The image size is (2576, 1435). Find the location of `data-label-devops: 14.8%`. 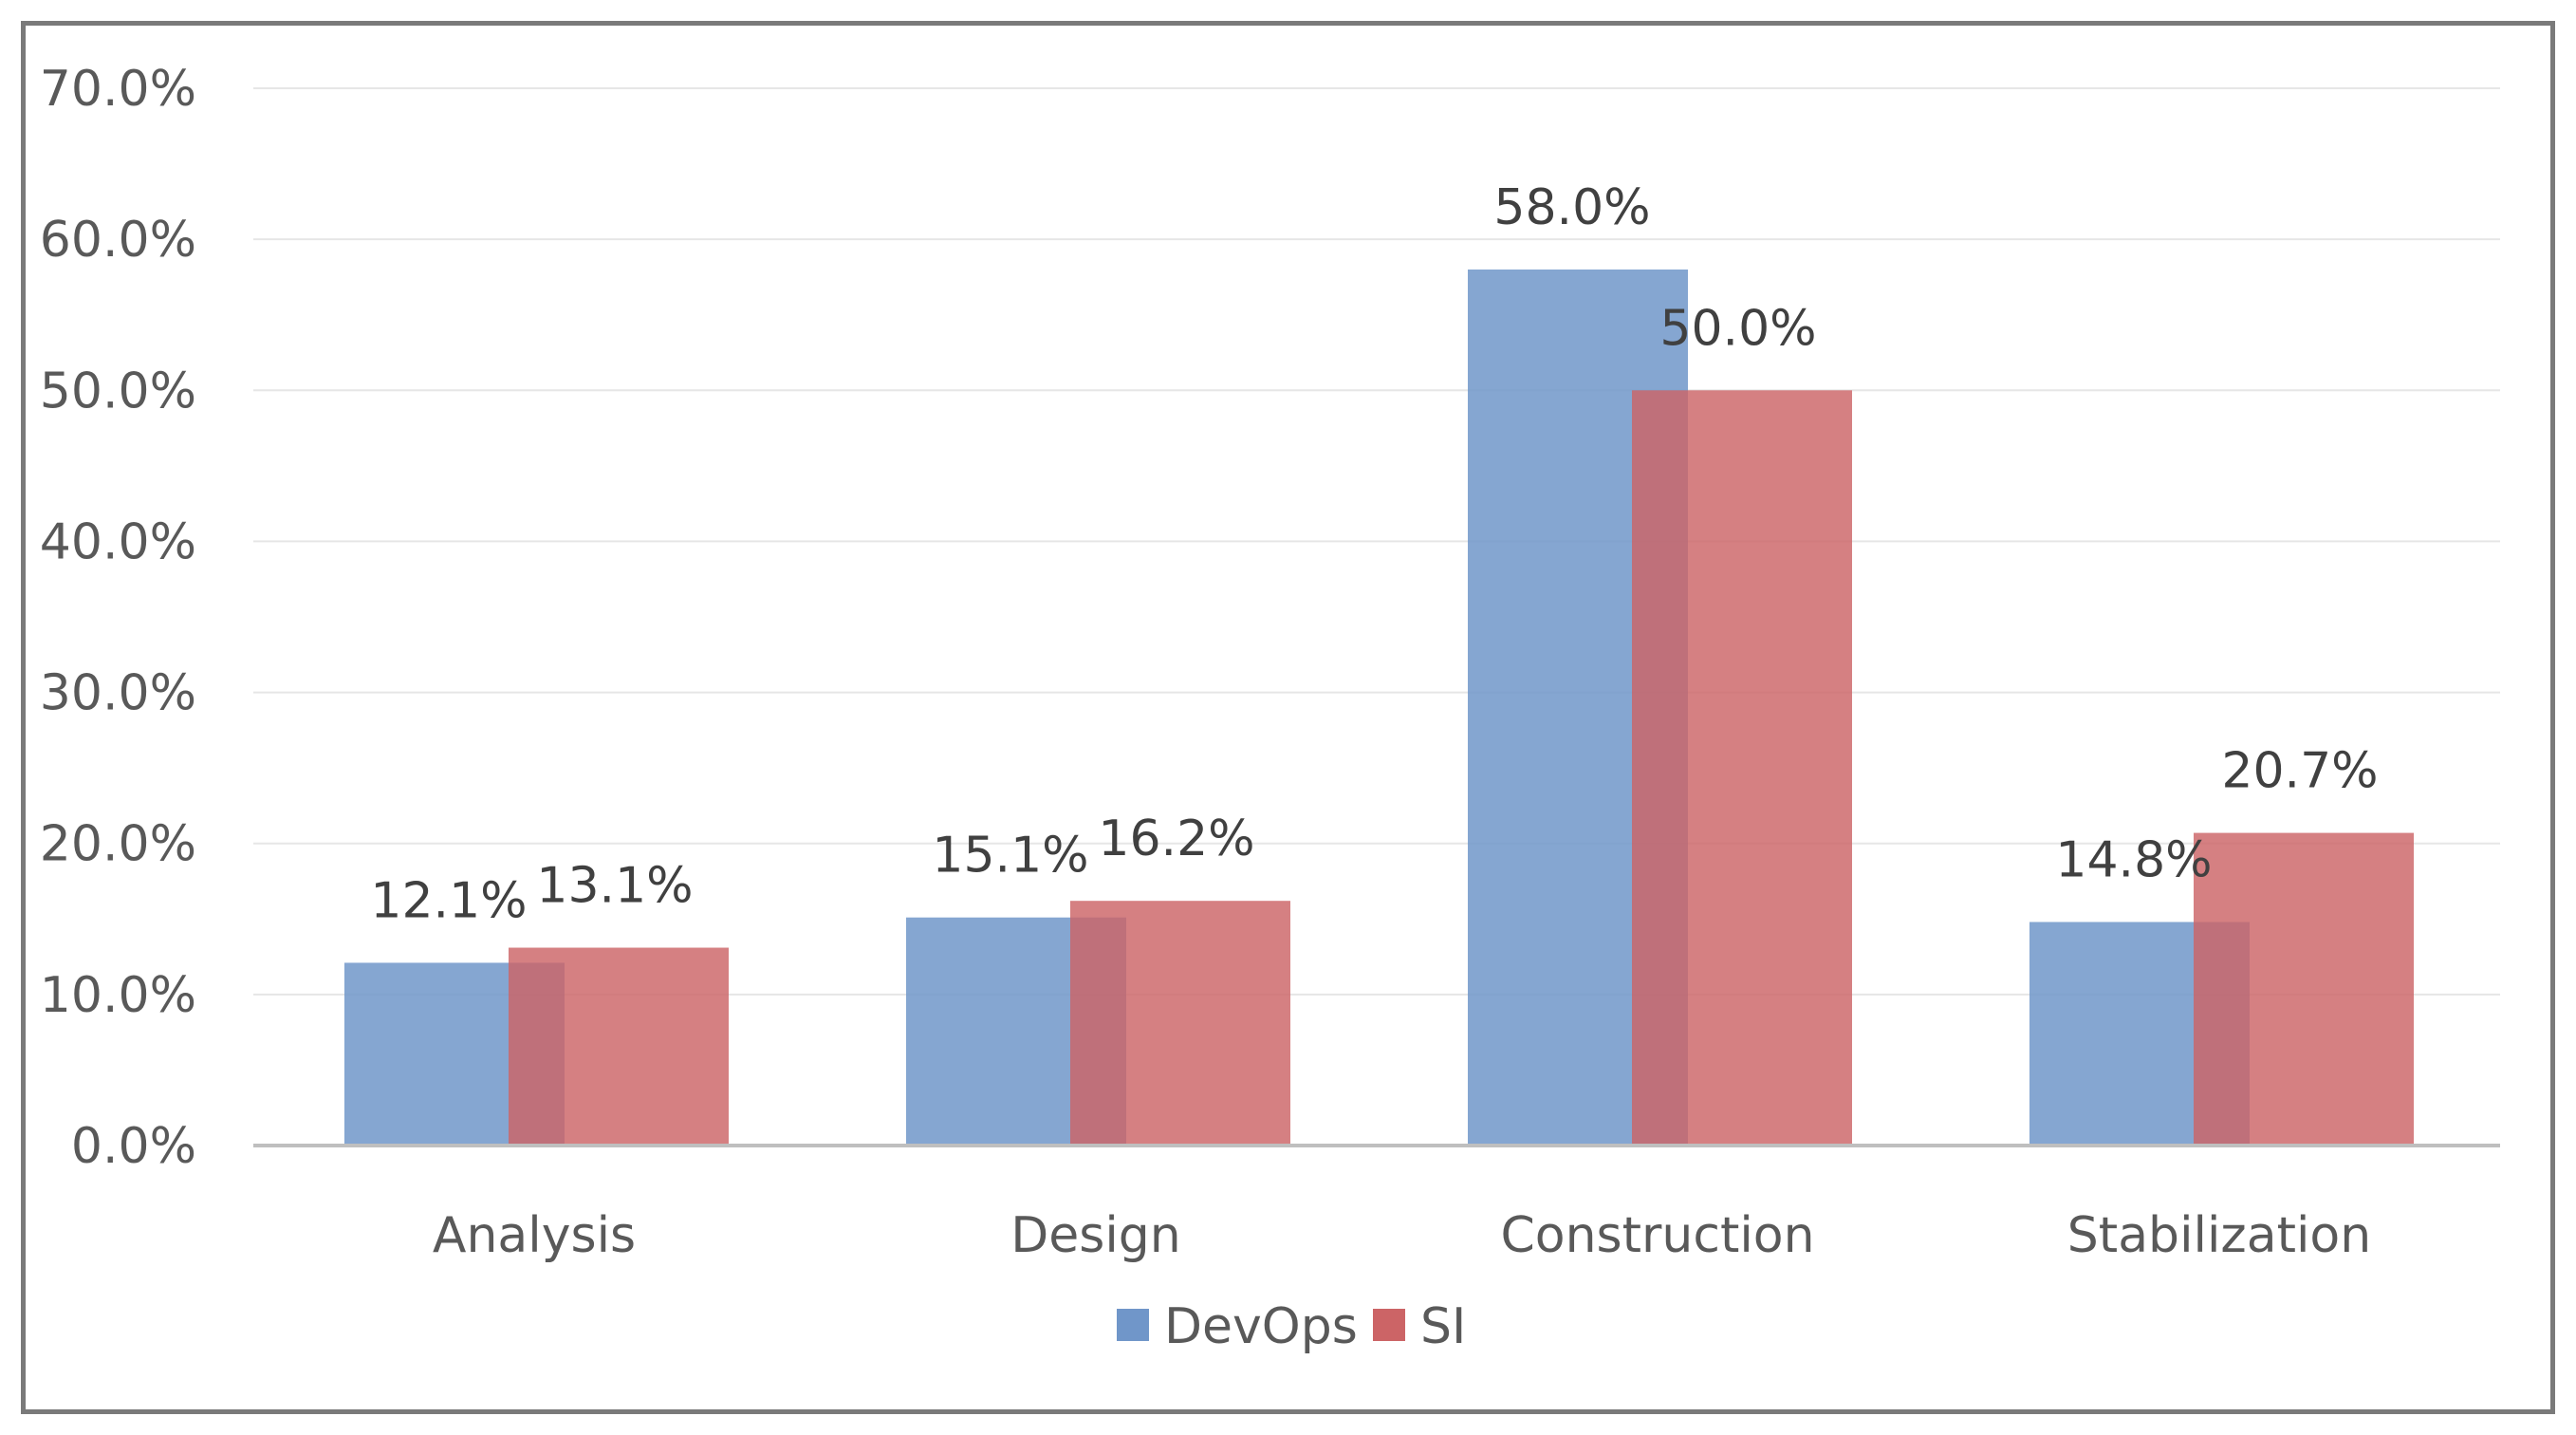

data-label-devops: 14.8% is located at coordinates (2133, 859).